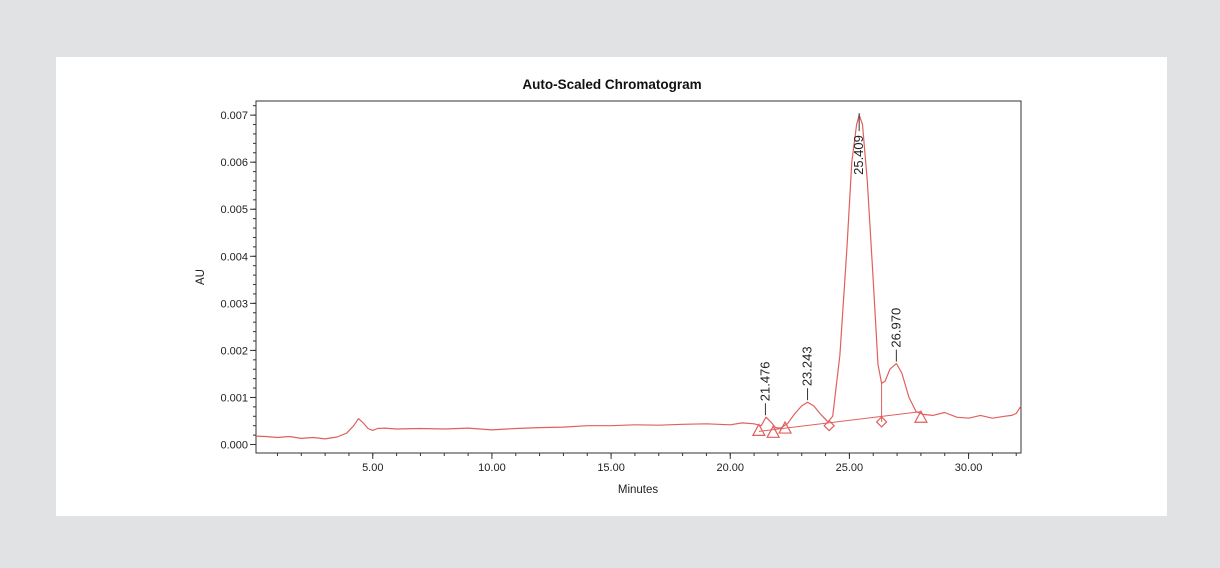 The width and height of the screenshot is (1220, 568). I want to click on peak-label: 23.243, so click(807, 366).